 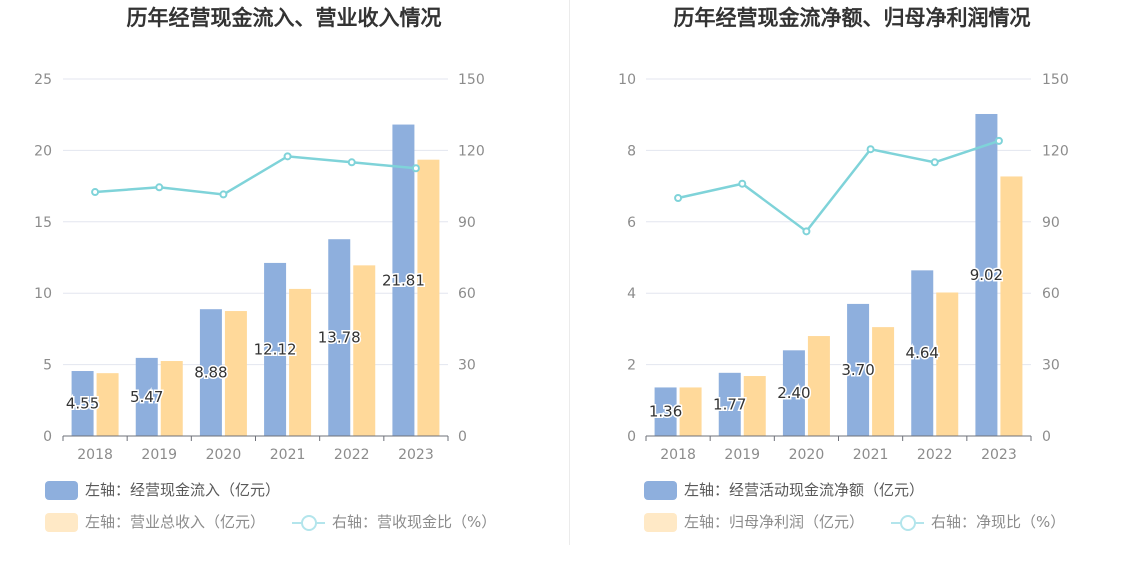 I want to click on legend-item: 右轴：营收现金比（%）, so click(x=394, y=522).